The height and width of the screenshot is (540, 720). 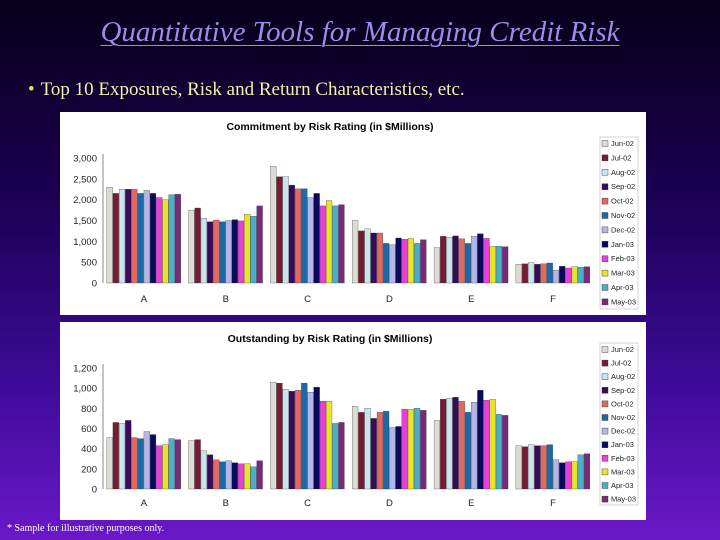 What do you see at coordinates (622, 143) in the screenshot?
I see `chart-1-legend-label: Jun-02` at bounding box center [622, 143].